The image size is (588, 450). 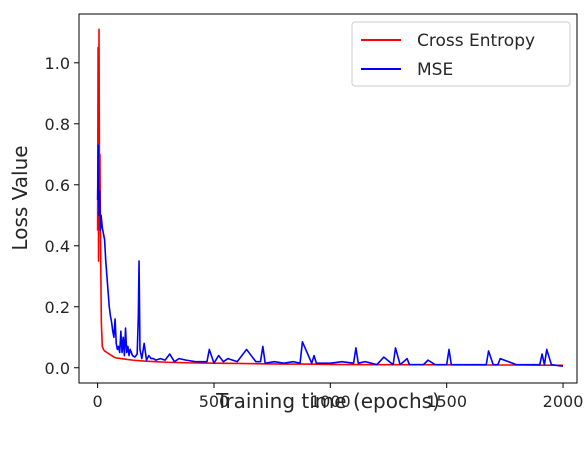 I want to click on legend-label-cross-entropy: Cross Entropy, so click(x=476, y=41).